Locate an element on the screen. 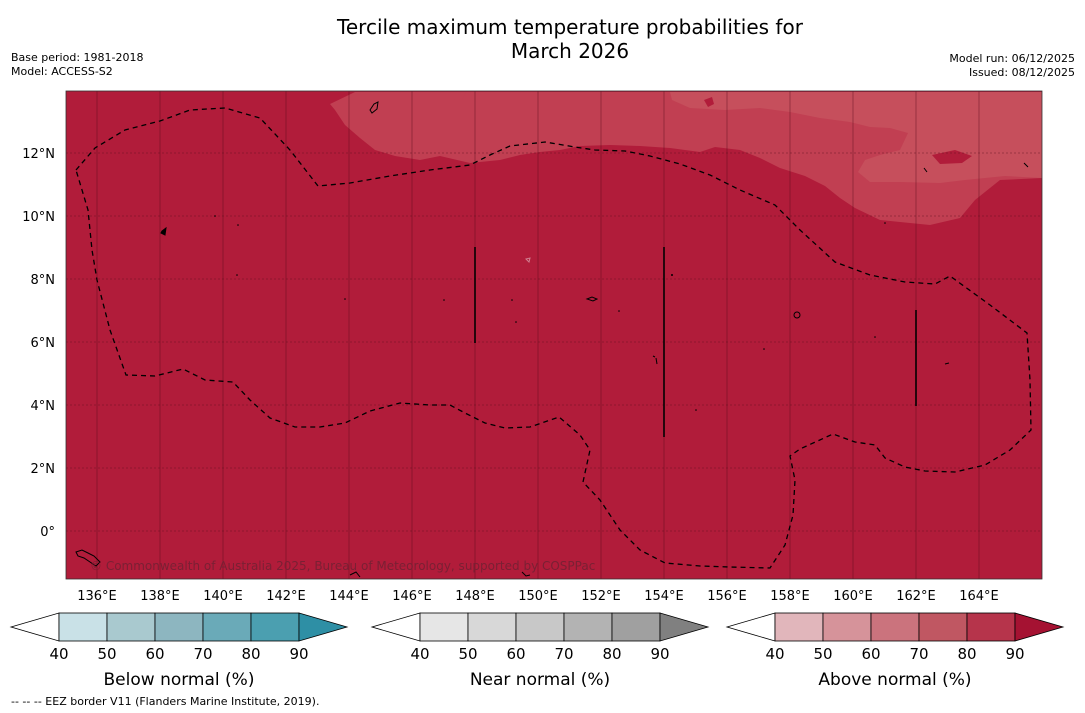 This screenshot has width=1085, height=713. base-period: Base period: 1981-2018 is located at coordinates (77, 57).